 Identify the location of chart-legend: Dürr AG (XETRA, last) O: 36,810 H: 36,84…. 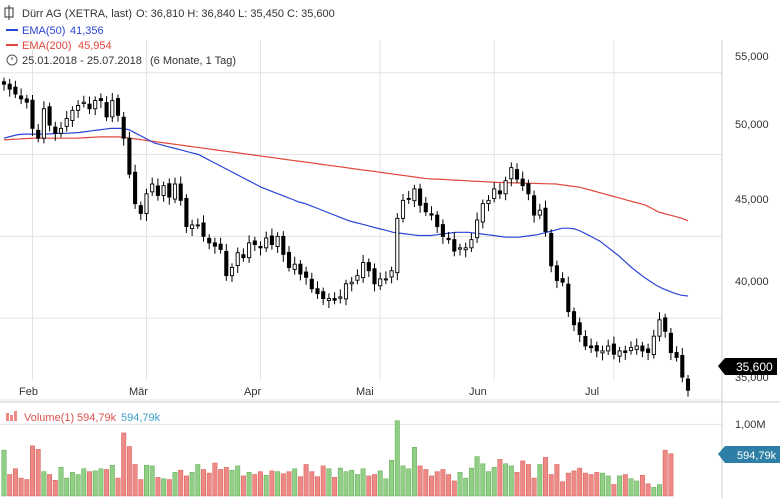
(169, 36).